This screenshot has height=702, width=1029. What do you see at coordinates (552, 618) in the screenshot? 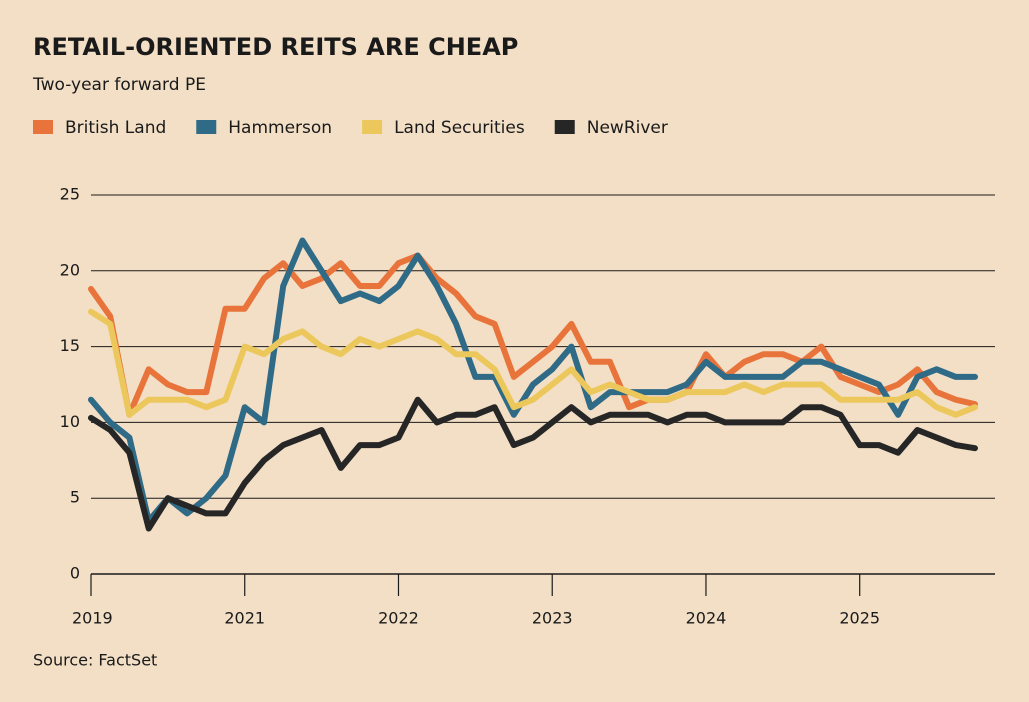
I see `x-tick-label: 2023` at bounding box center [552, 618].